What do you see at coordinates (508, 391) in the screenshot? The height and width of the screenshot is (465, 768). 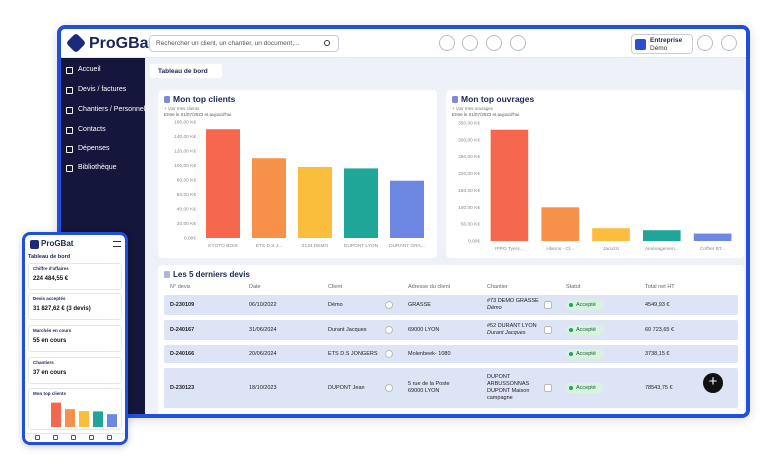 I see `cell-text: DUPONT Maison` at bounding box center [508, 391].